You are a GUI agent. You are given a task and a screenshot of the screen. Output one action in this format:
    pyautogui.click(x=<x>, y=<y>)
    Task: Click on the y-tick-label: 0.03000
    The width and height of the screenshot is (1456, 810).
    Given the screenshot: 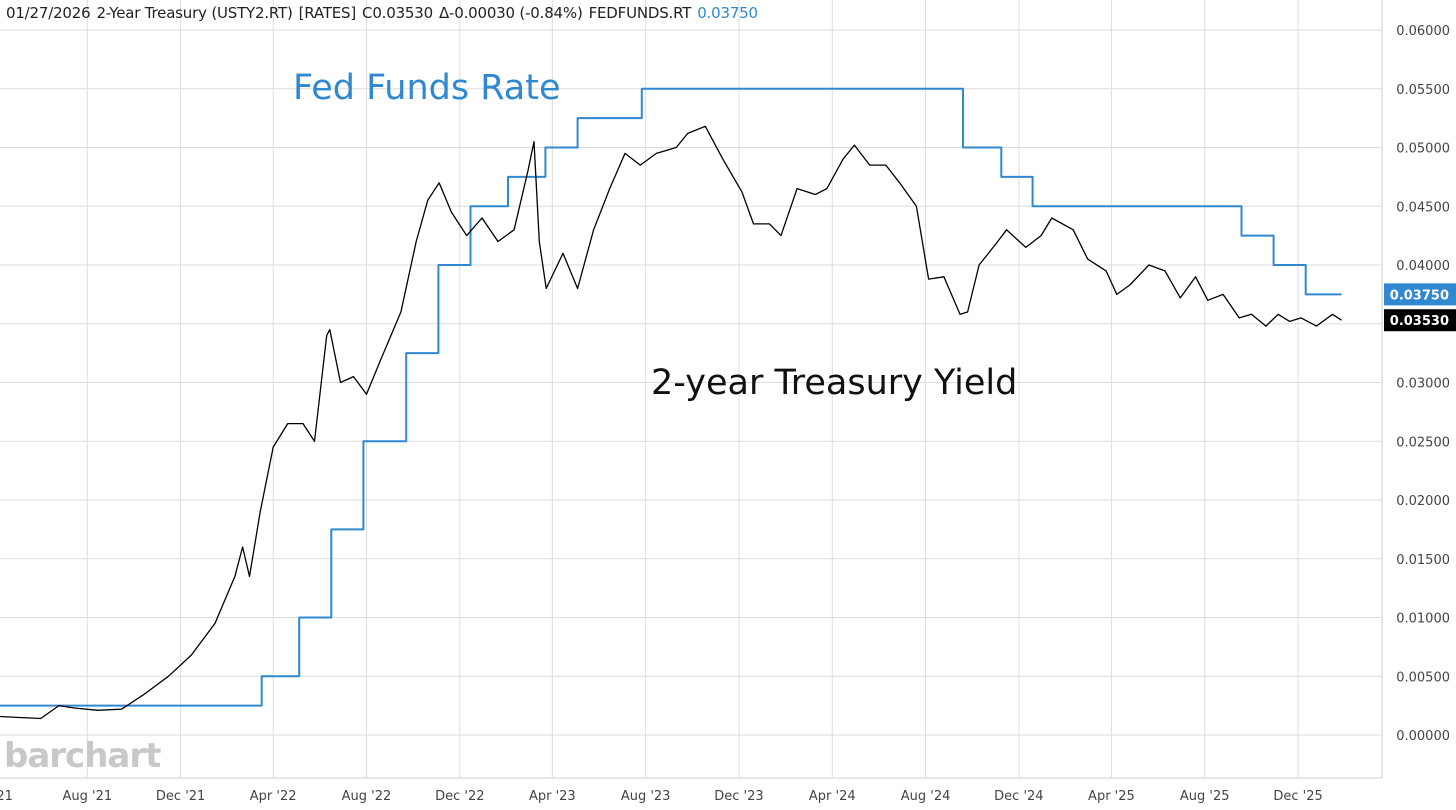 What is the action you would take?
    pyautogui.click(x=1423, y=384)
    